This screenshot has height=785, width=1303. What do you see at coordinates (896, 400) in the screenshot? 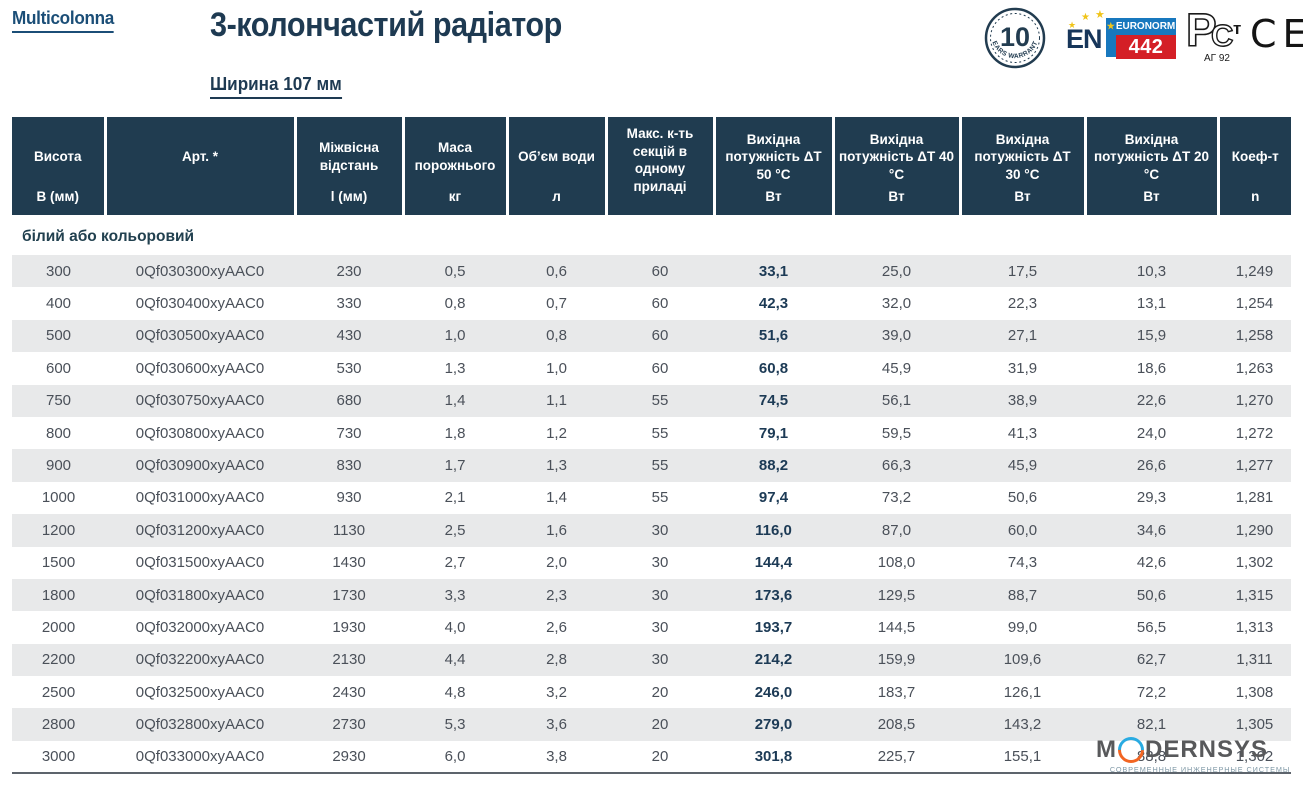
I see `table-cell: 56,1` at bounding box center [896, 400].